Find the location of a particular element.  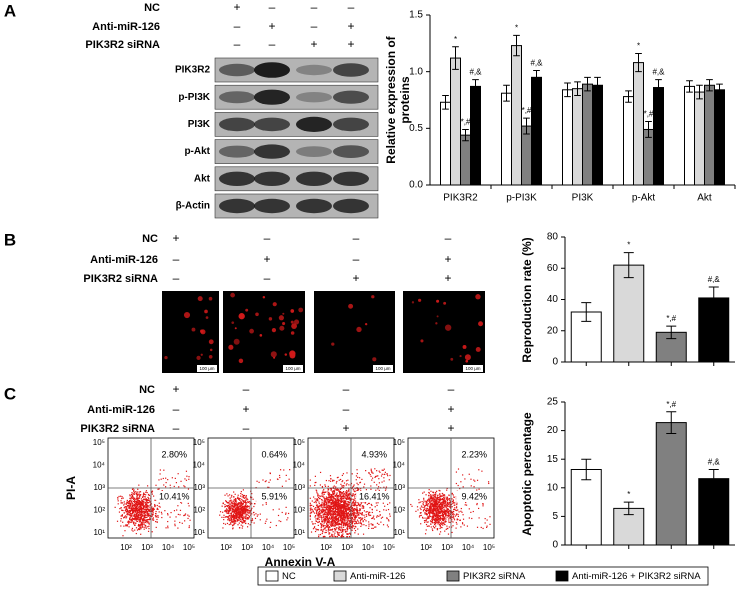

panel-label: C is located at coordinates (10, 393).